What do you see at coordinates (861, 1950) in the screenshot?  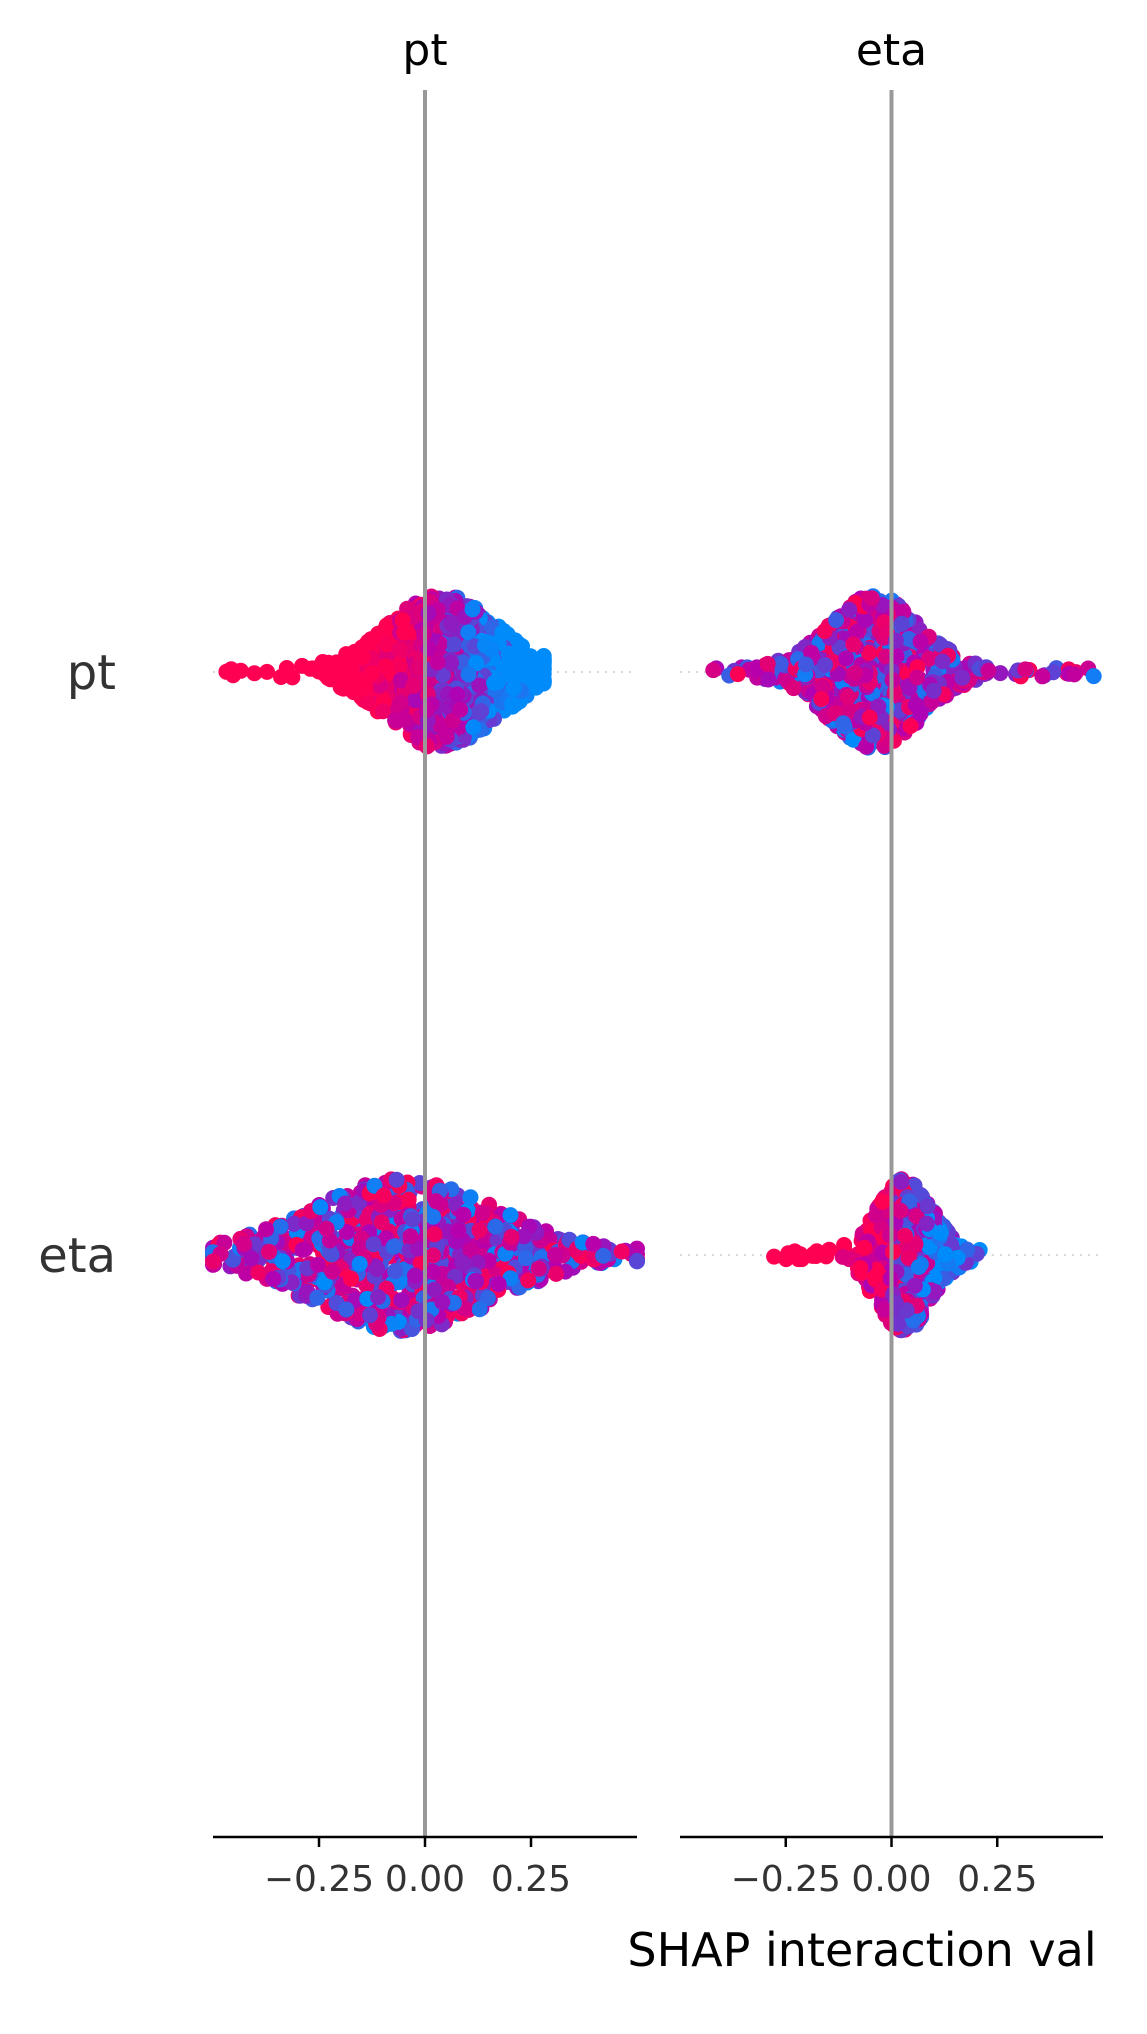 I see `x-axis-title: SHAP interaction val` at bounding box center [861, 1950].